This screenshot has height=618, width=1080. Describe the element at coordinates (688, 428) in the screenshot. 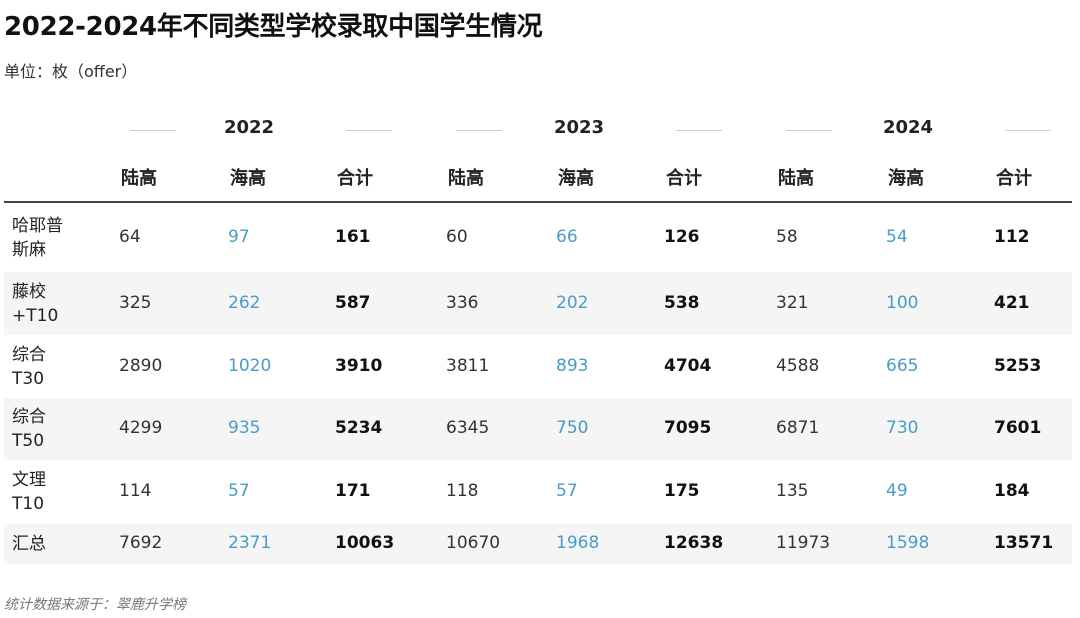

I see `cell-total: 7095` at that location.